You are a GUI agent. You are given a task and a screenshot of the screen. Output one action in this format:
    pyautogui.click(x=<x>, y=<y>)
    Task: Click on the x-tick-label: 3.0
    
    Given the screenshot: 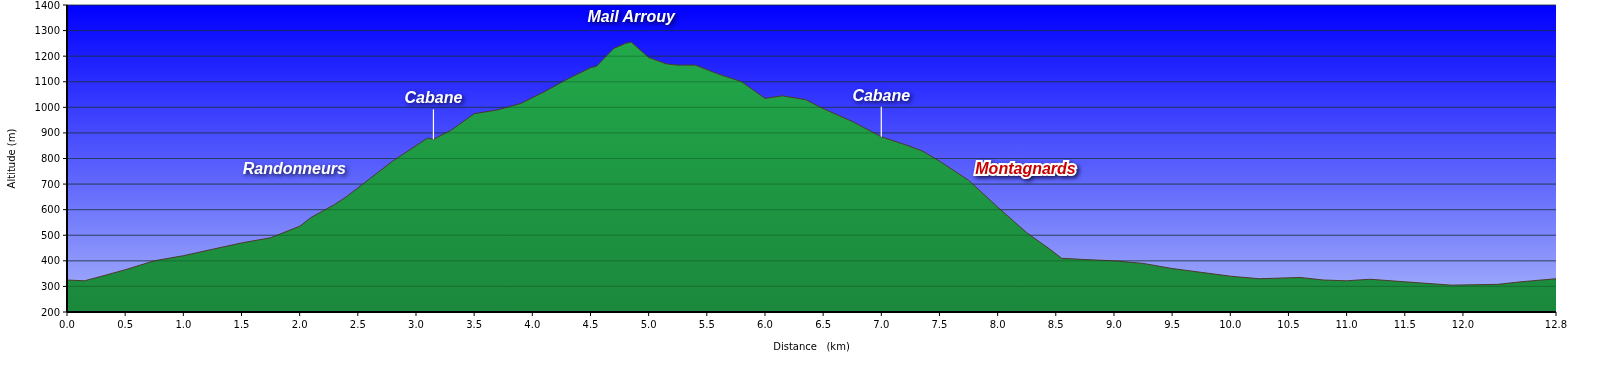 What is the action you would take?
    pyautogui.click(x=416, y=324)
    